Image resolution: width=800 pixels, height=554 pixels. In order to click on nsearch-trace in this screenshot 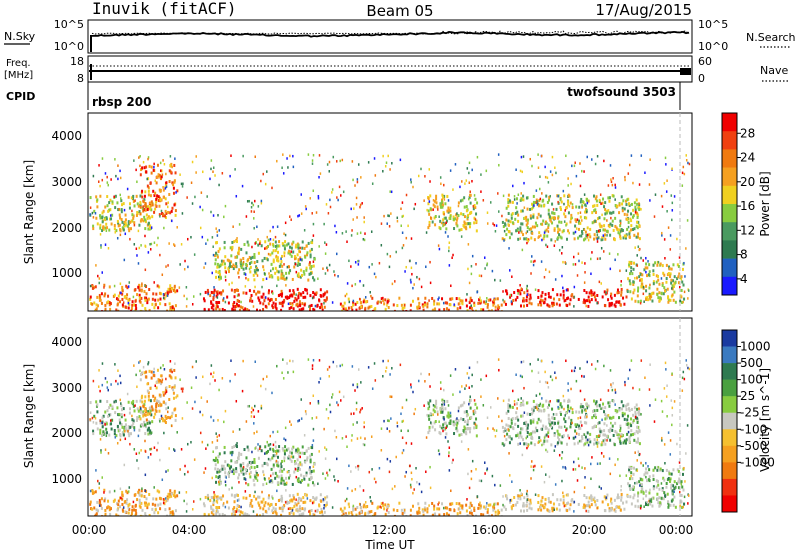, I will do `click(390, 32)`.